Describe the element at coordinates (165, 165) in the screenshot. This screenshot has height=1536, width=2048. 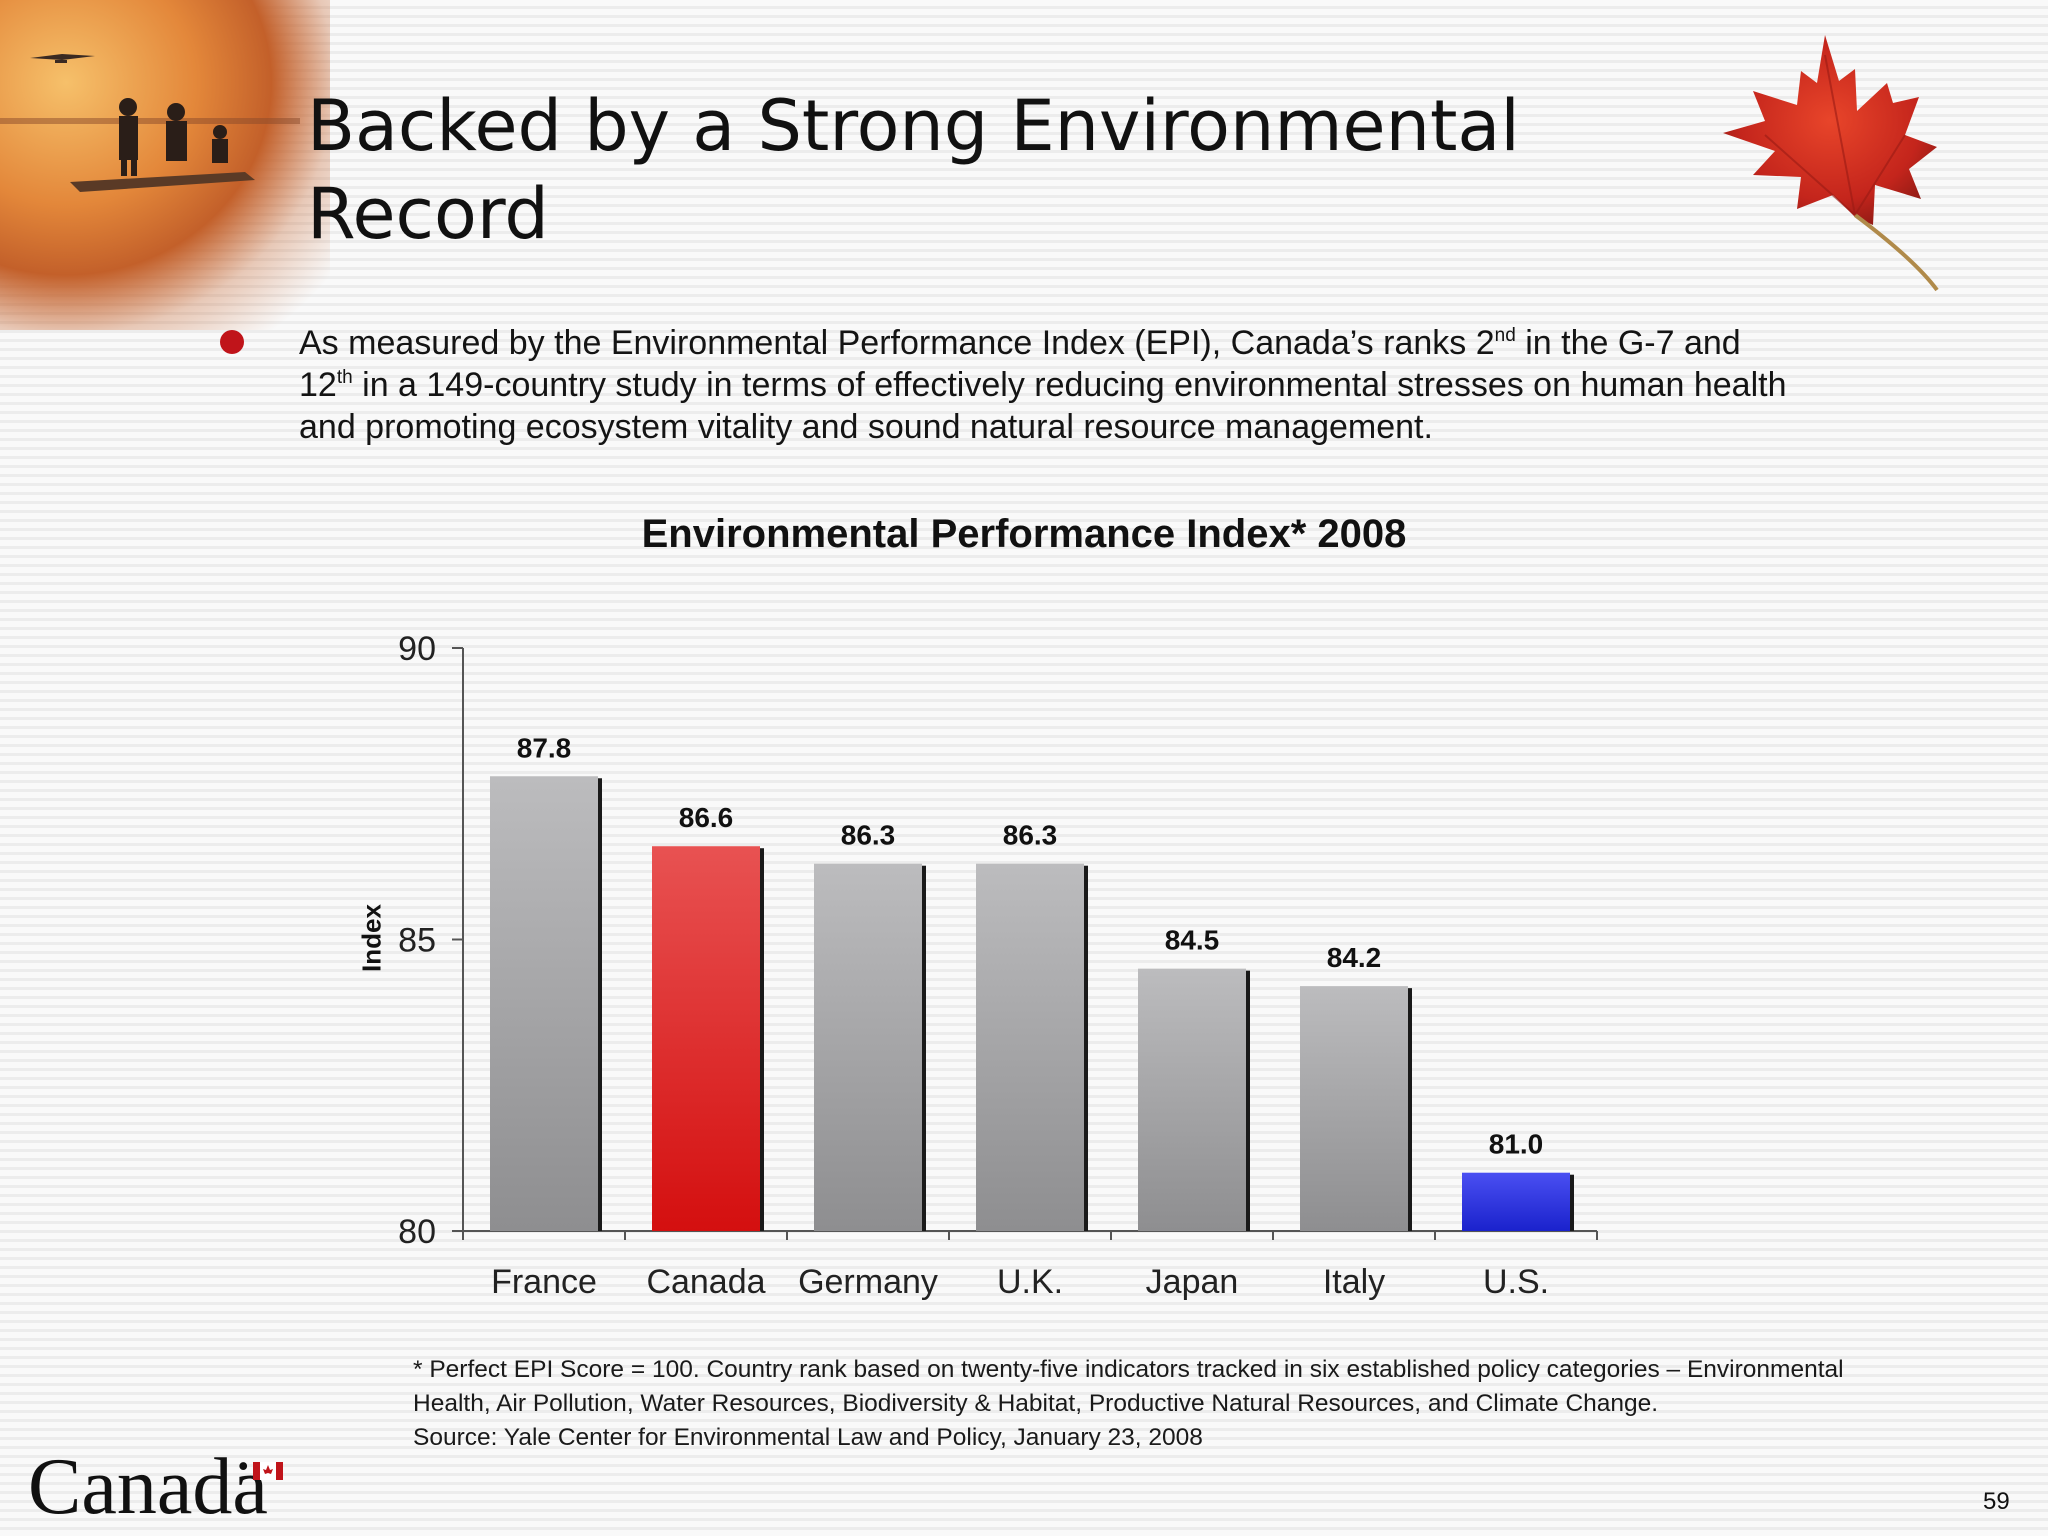
I see `landscape-photo-icon` at that location.